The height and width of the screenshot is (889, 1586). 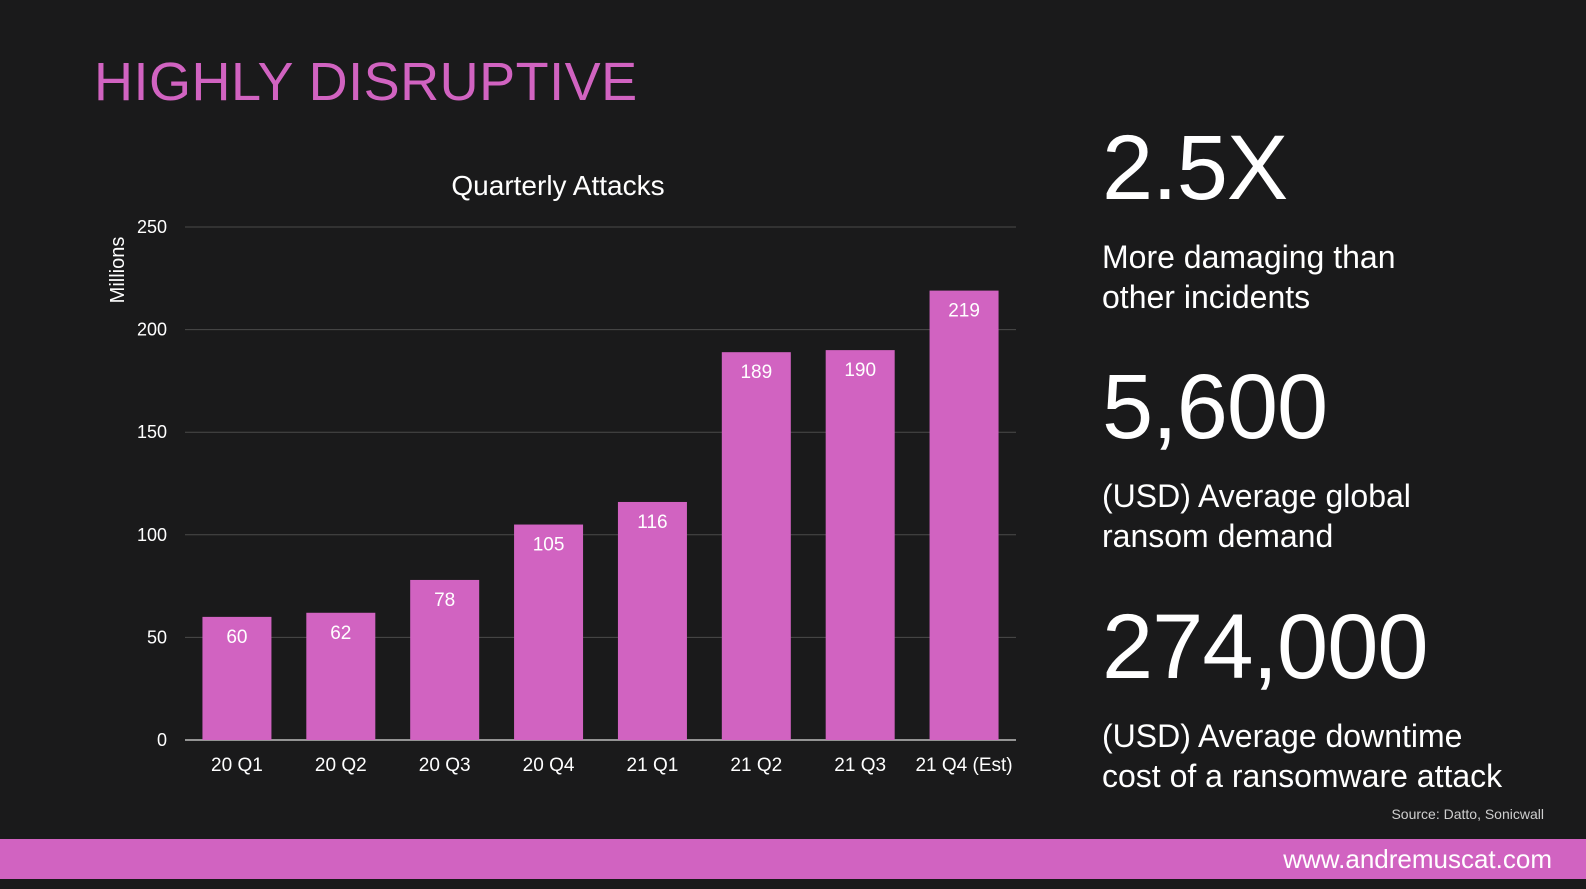 I want to click on bar-value-label: 105, so click(x=549, y=545).